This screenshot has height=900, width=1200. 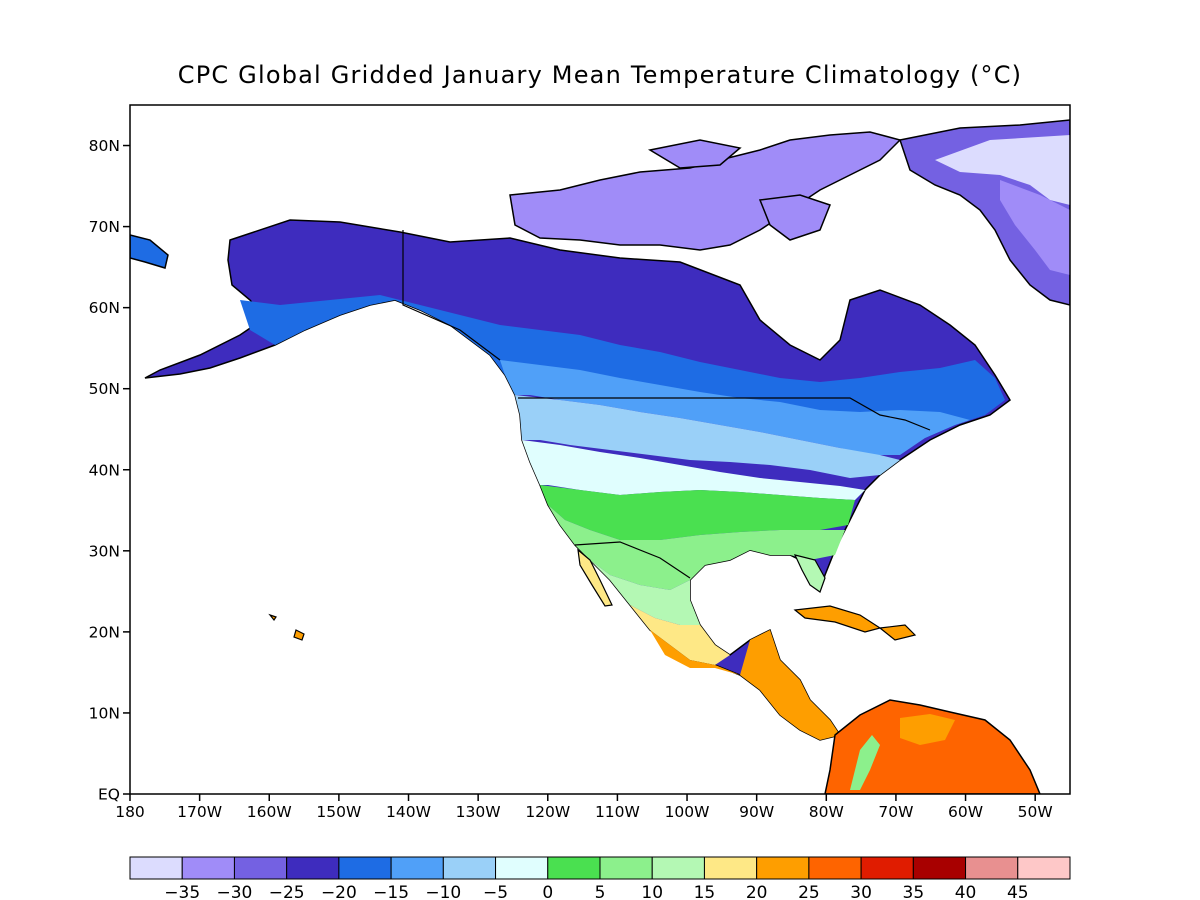 I want to click on lon-tick-label: 60W, so click(x=965, y=812).